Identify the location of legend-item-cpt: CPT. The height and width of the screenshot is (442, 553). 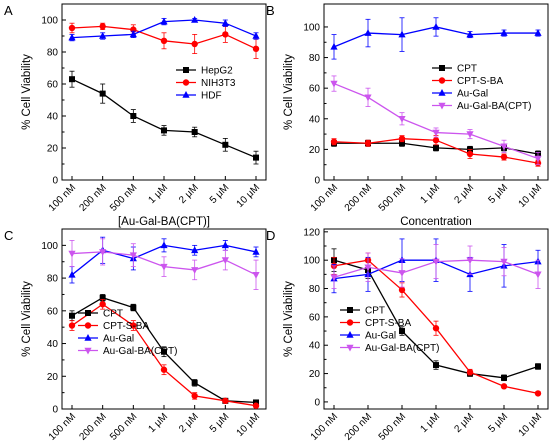
(100, 314).